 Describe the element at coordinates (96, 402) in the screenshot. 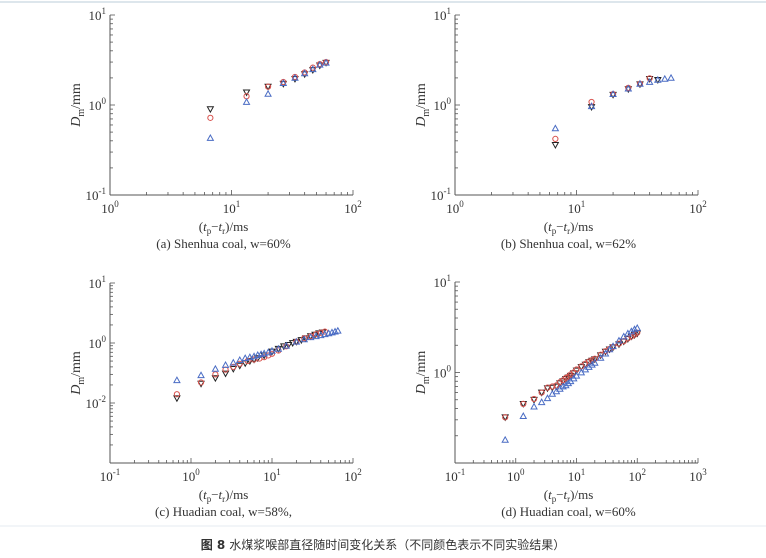

I see `y-tick-label: 10⁻²` at that location.